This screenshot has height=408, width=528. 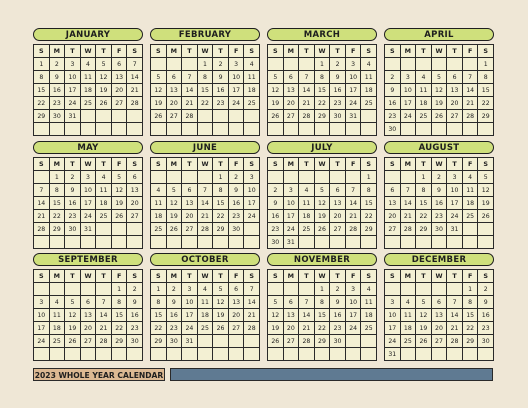 What do you see at coordinates (73, 103) in the screenshot?
I see `day-cell: 24` at bounding box center [73, 103].